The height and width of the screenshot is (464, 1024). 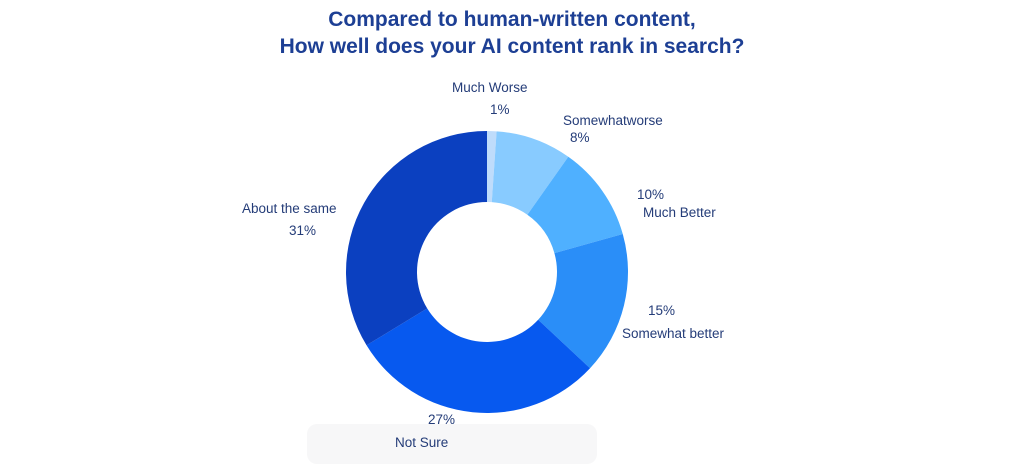 What do you see at coordinates (422, 442) in the screenshot?
I see `label-not-sure: Not Sure` at bounding box center [422, 442].